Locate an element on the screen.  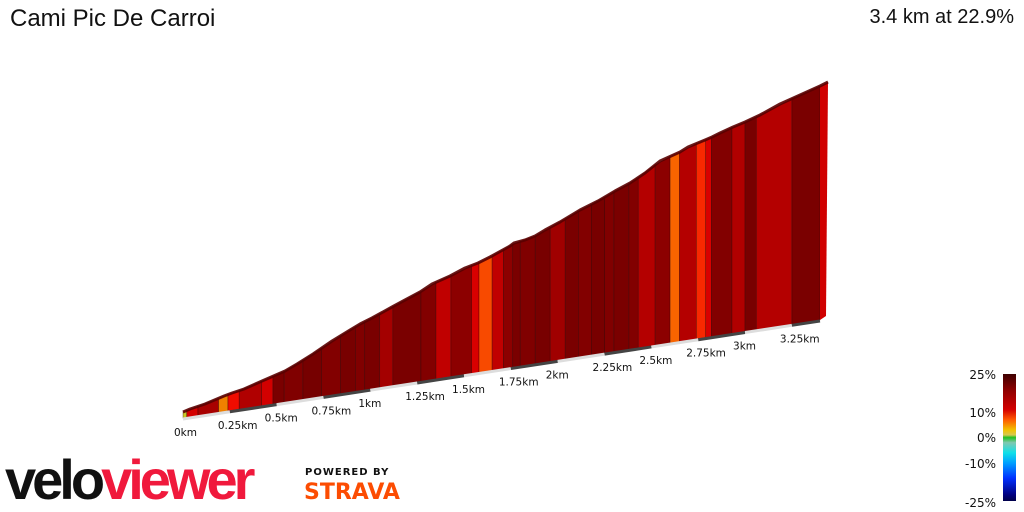
distance-tick-label: 1km is located at coordinates (369, 404).